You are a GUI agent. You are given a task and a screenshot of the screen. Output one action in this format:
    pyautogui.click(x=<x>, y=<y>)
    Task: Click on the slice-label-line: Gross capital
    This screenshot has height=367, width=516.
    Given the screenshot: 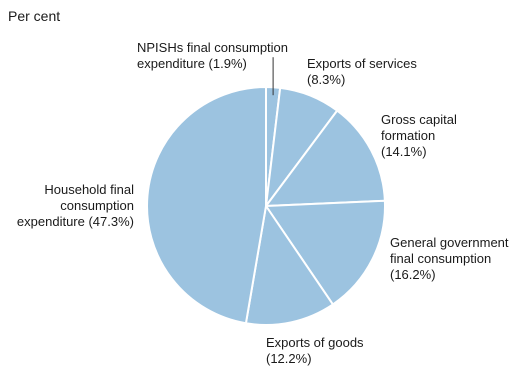 What is the action you would take?
    pyautogui.click(x=419, y=119)
    